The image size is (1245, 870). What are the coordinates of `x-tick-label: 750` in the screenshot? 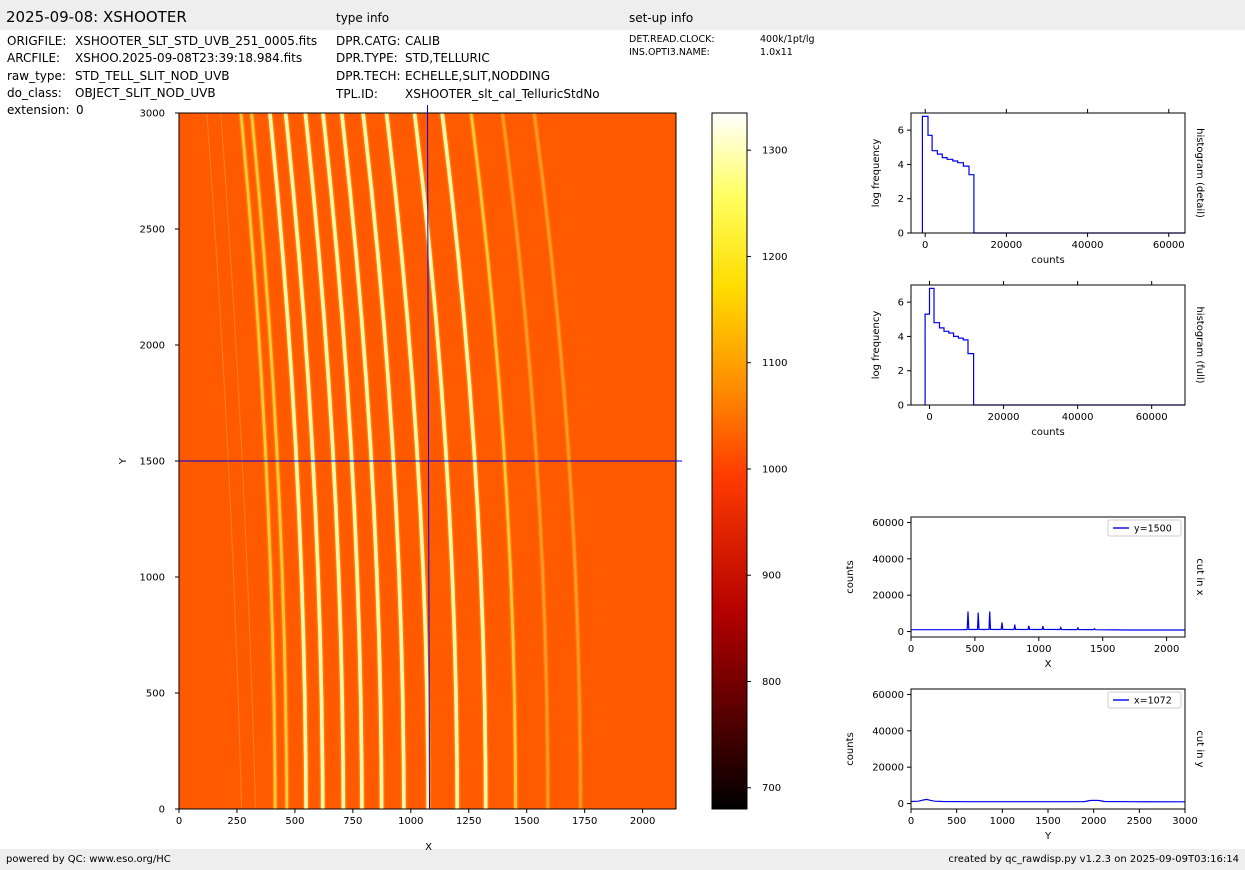 It's located at (352, 821).